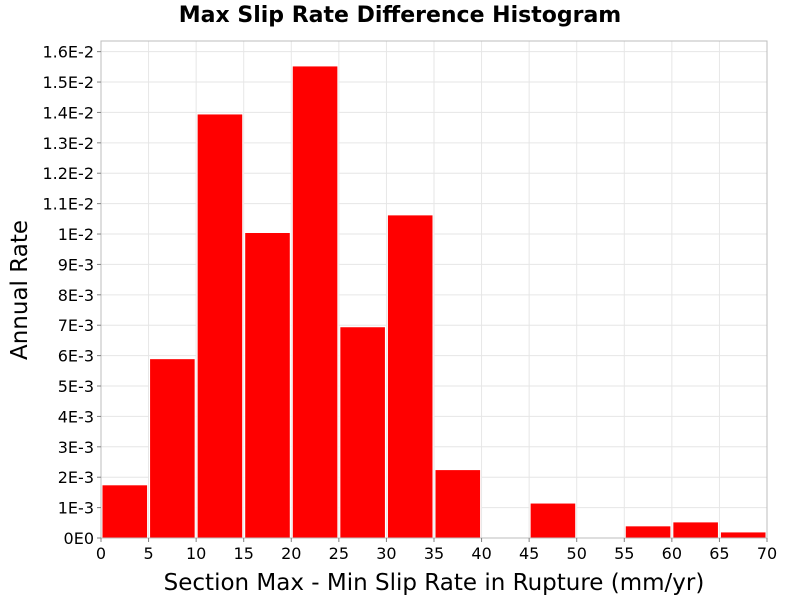  I want to click on y-tick-label: 3E-3, so click(76, 447).